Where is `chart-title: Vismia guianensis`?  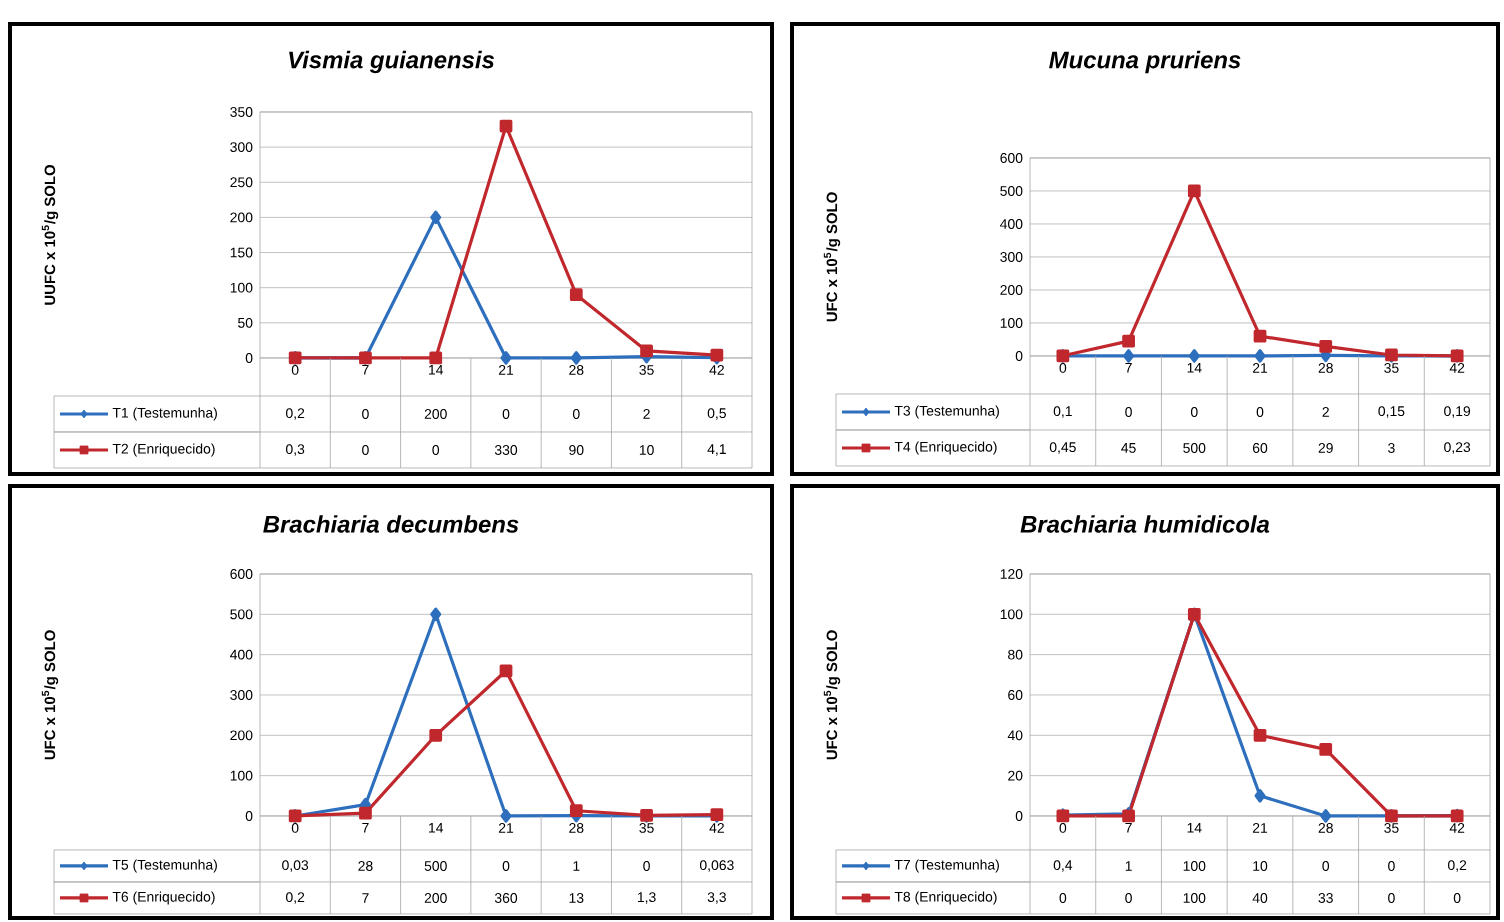
chart-title: Vismia guianensis is located at coordinates (392, 62).